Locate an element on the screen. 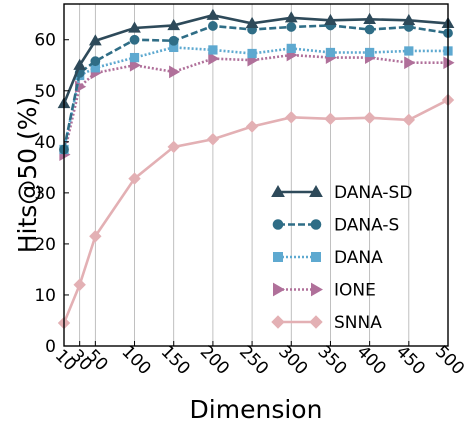 This screenshot has width=472, height=429. legend-marker-snna-end is located at coordinates (316, 322).